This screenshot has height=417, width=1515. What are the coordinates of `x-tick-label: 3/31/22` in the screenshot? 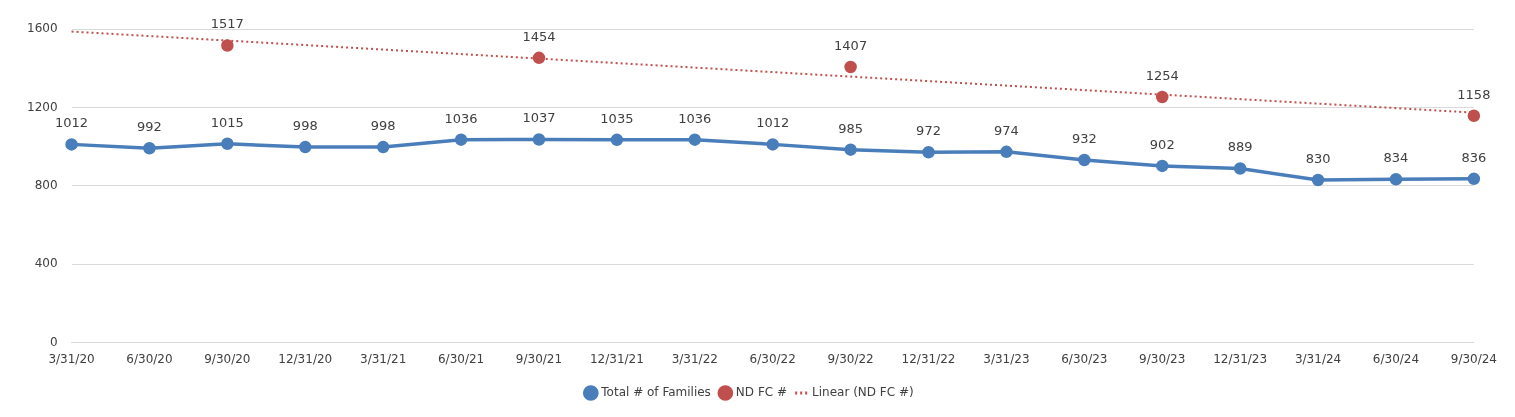 It's located at (694, 358).